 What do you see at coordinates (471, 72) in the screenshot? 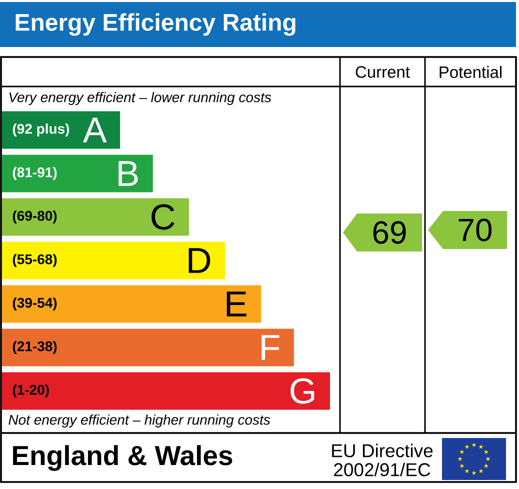
I see `text: Potential` at bounding box center [471, 72].